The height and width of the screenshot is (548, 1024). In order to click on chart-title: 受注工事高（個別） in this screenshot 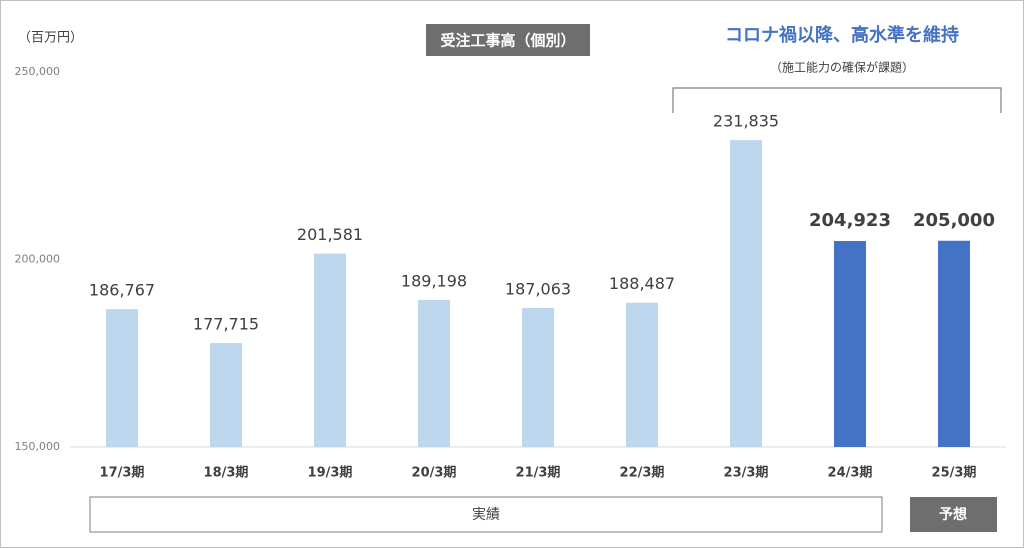, I will do `click(507, 41)`.